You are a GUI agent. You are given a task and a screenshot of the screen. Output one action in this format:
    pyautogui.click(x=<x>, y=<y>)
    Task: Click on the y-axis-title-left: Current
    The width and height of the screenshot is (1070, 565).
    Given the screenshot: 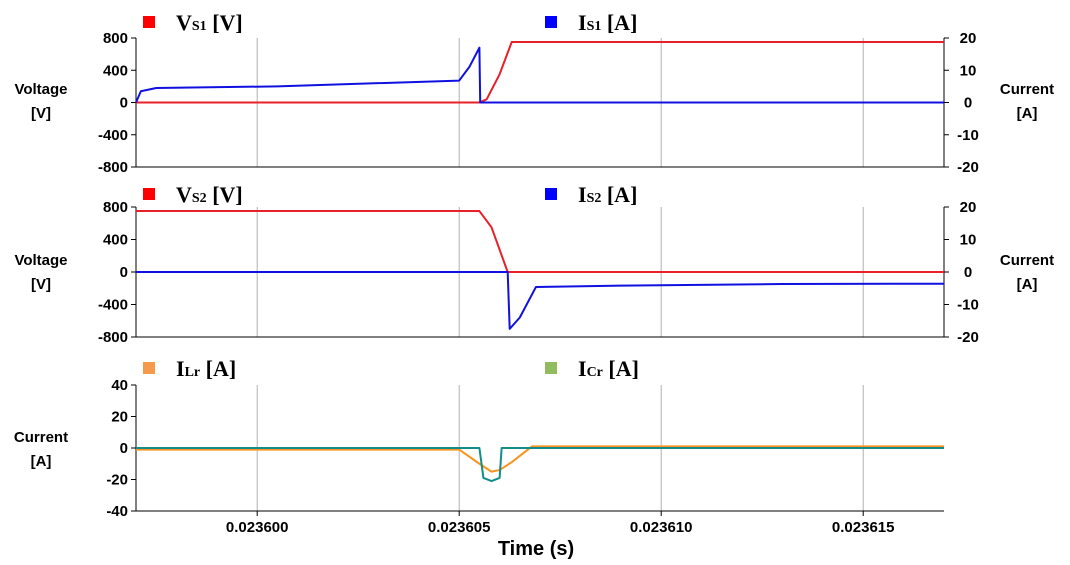 What is the action you would take?
    pyautogui.click(x=41, y=437)
    